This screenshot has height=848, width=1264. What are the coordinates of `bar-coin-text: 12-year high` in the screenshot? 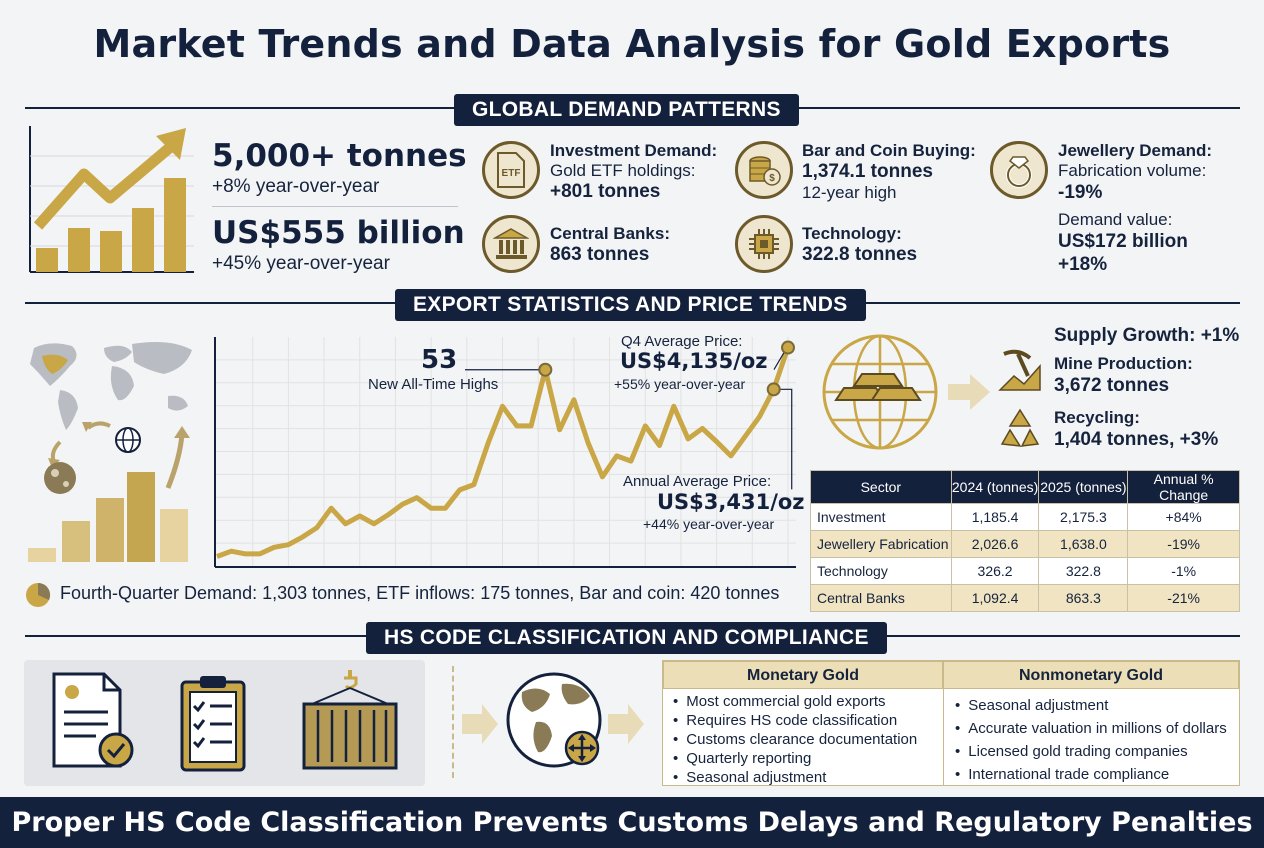 It's located at (849, 192).